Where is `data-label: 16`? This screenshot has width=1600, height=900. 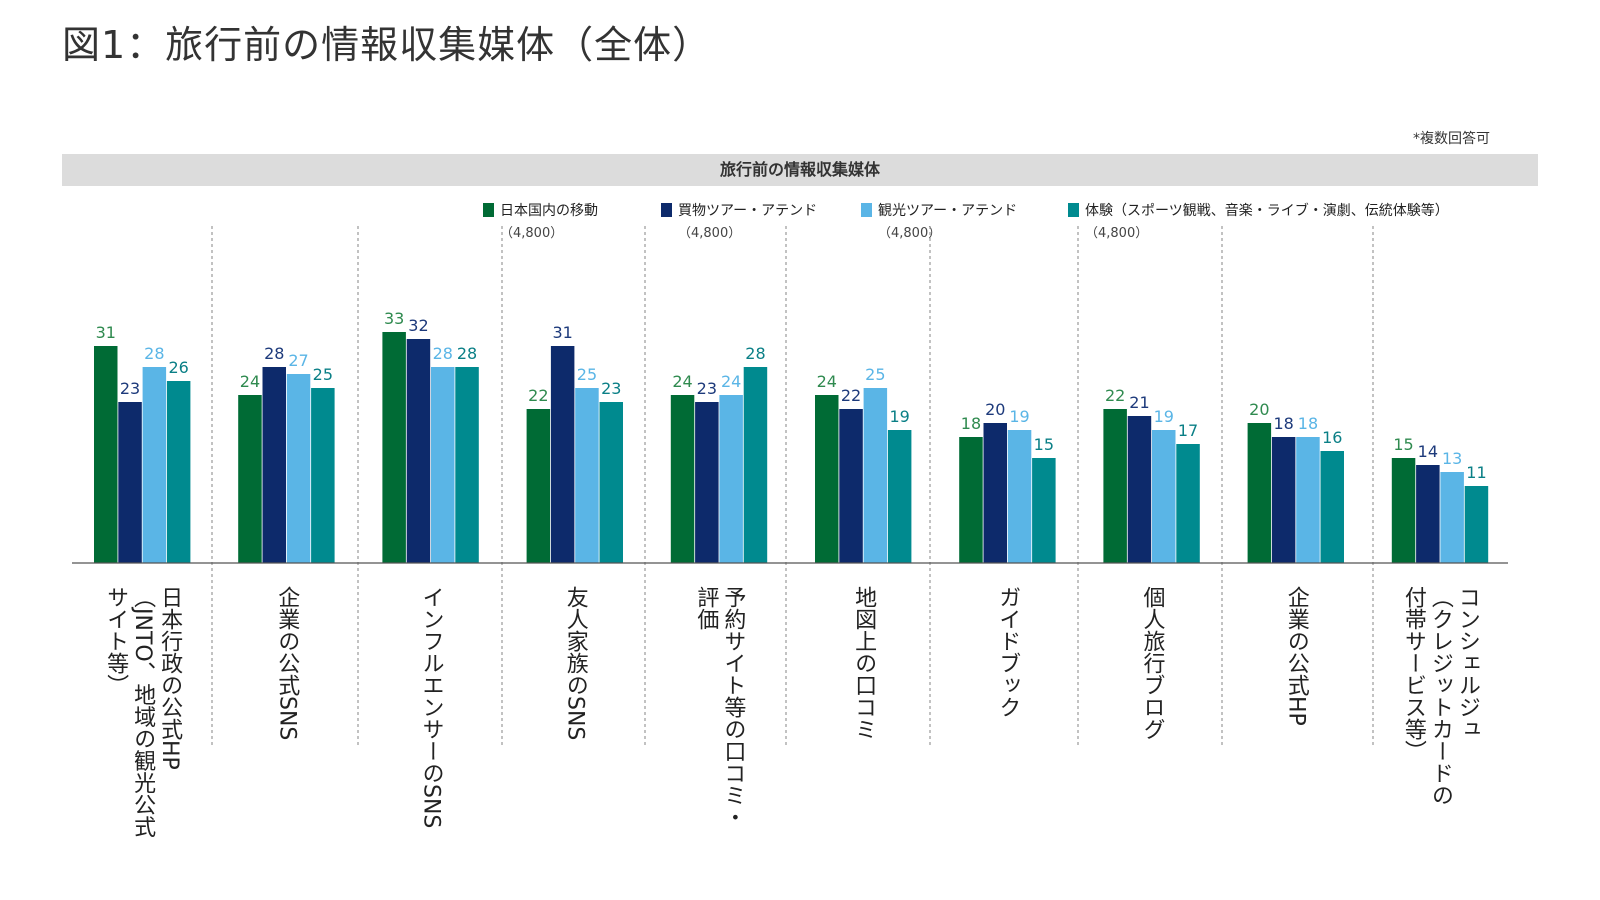
data-label: 16 is located at coordinates (1332, 437).